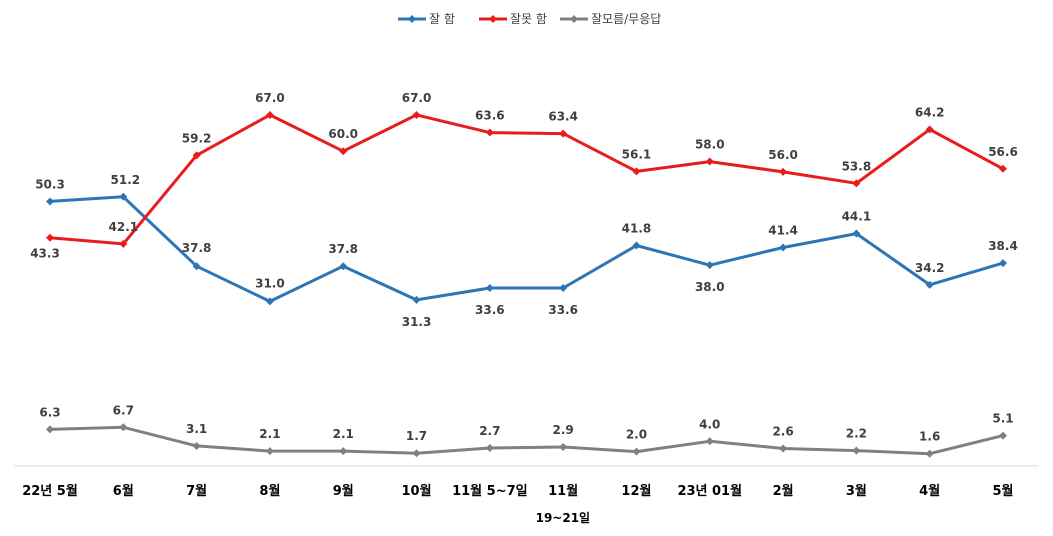 The height and width of the screenshot is (536, 1053). Describe the element at coordinates (490, 116) in the screenshot. I see `data-label: 63.6` at that location.